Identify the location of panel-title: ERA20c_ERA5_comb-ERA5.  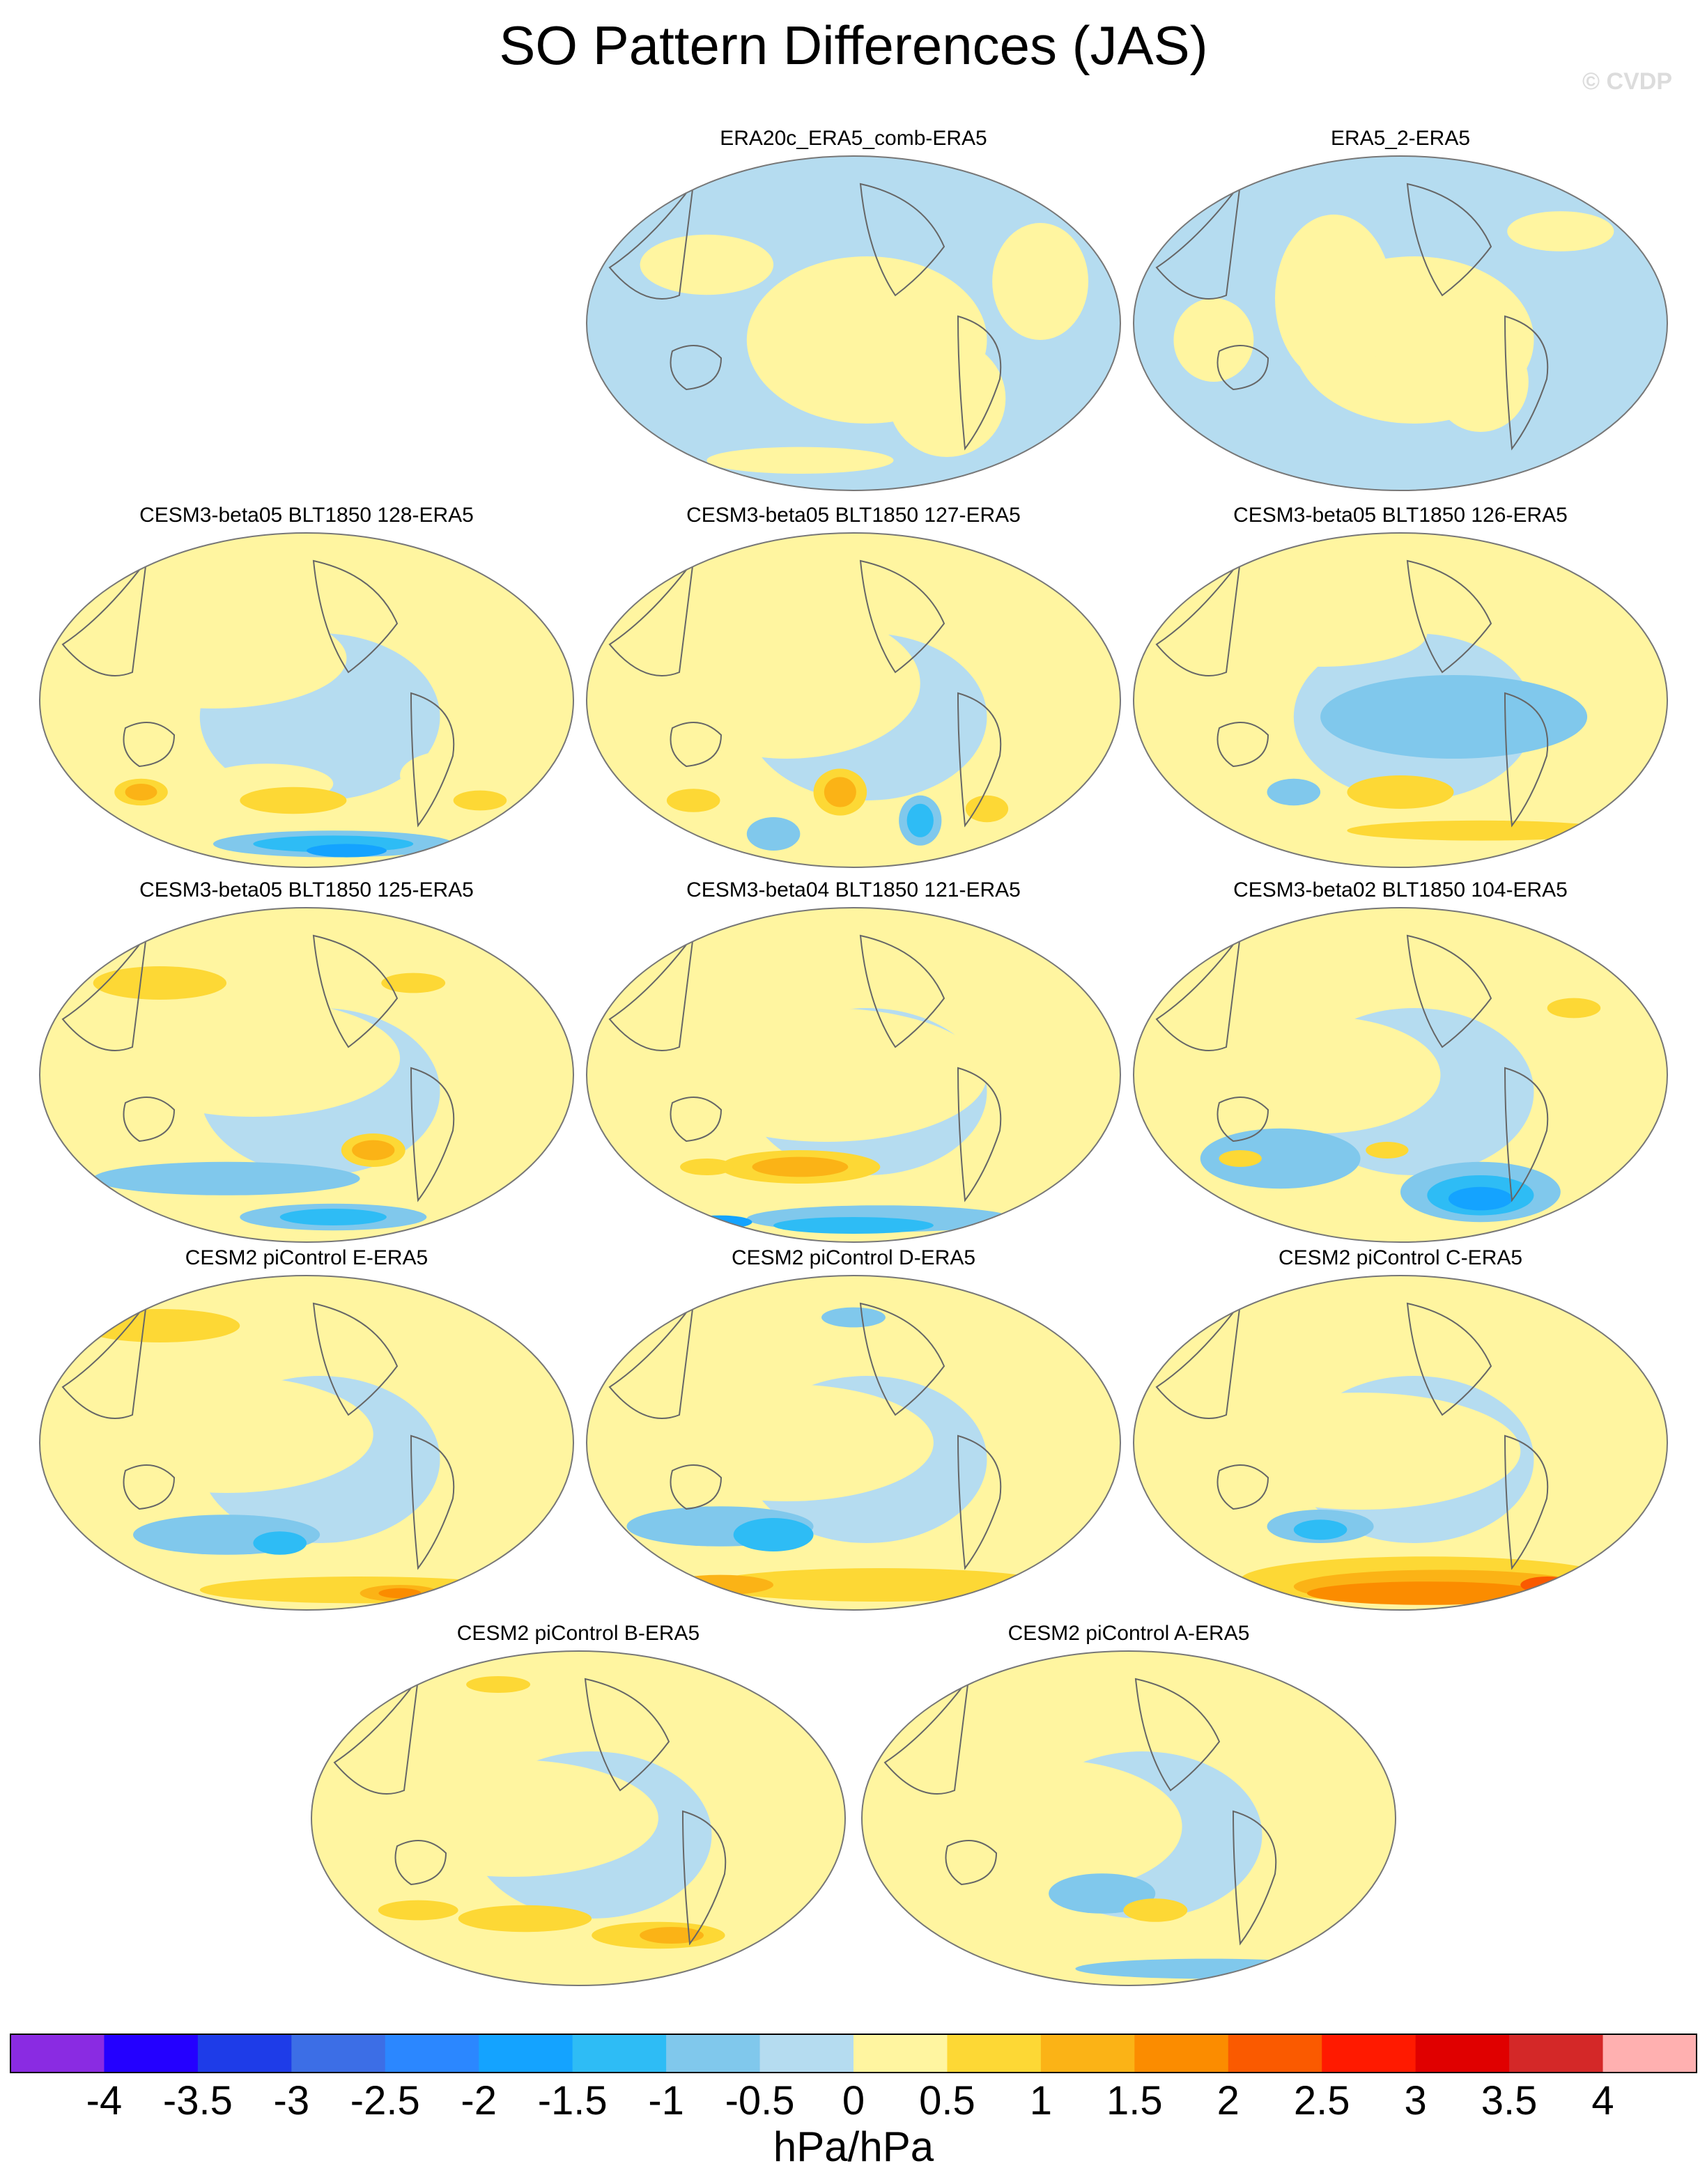
(853, 138).